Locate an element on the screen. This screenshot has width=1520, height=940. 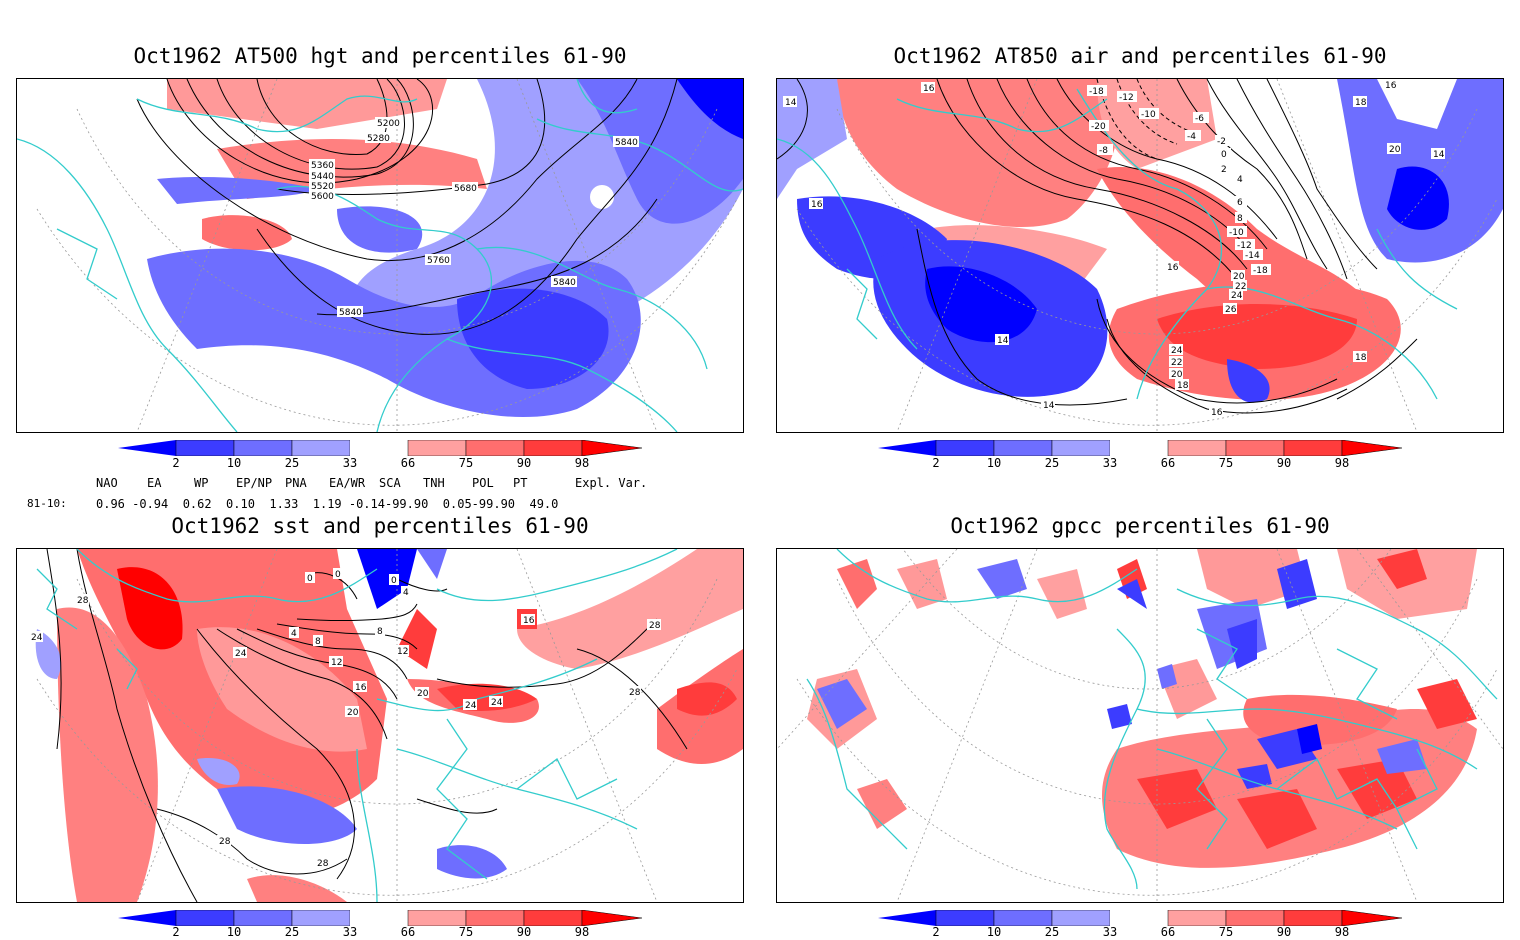
contour-label: 5600 is located at coordinates (322, 196).